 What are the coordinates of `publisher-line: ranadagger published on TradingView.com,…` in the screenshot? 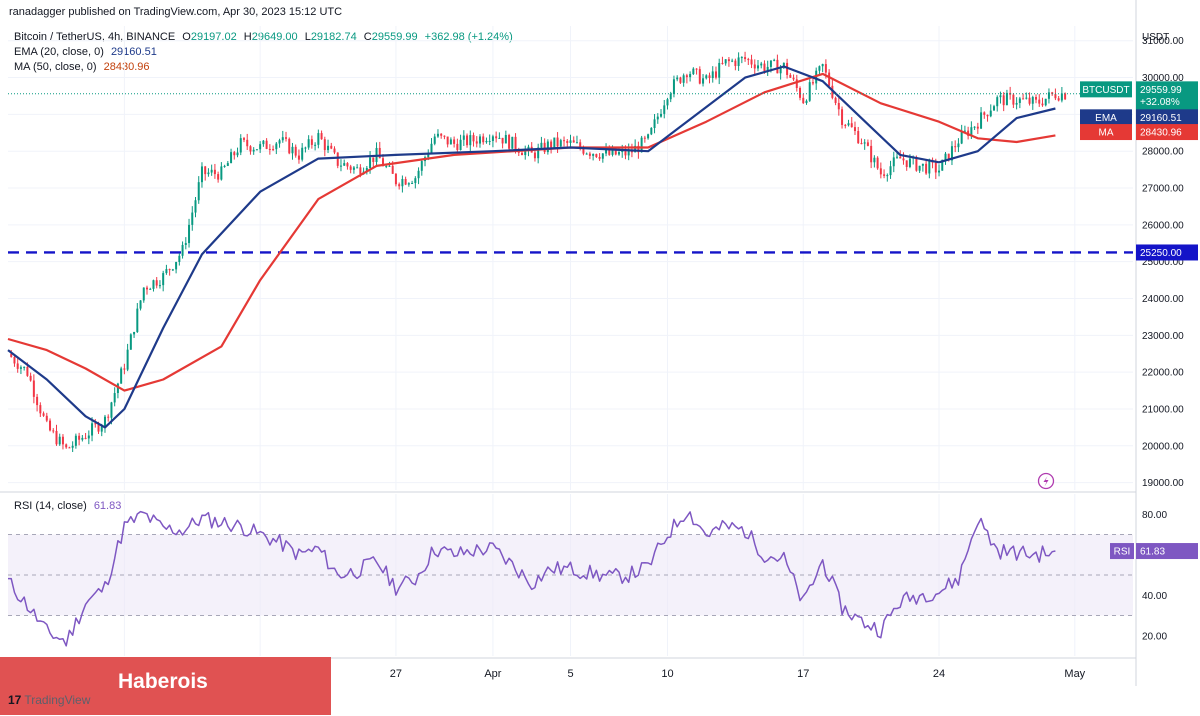 It's located at (176, 12).